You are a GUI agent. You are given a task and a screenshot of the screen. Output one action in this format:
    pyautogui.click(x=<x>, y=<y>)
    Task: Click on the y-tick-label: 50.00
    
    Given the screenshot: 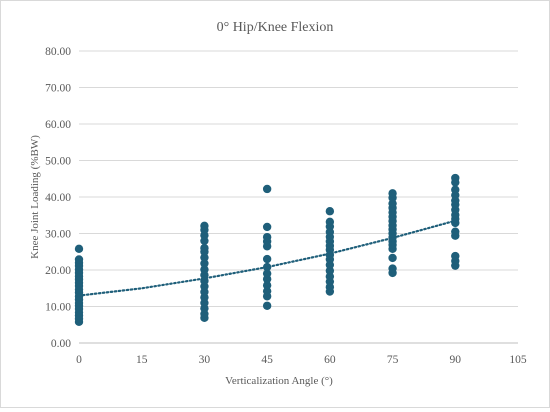 What is the action you would take?
    pyautogui.click(x=58, y=162)
    